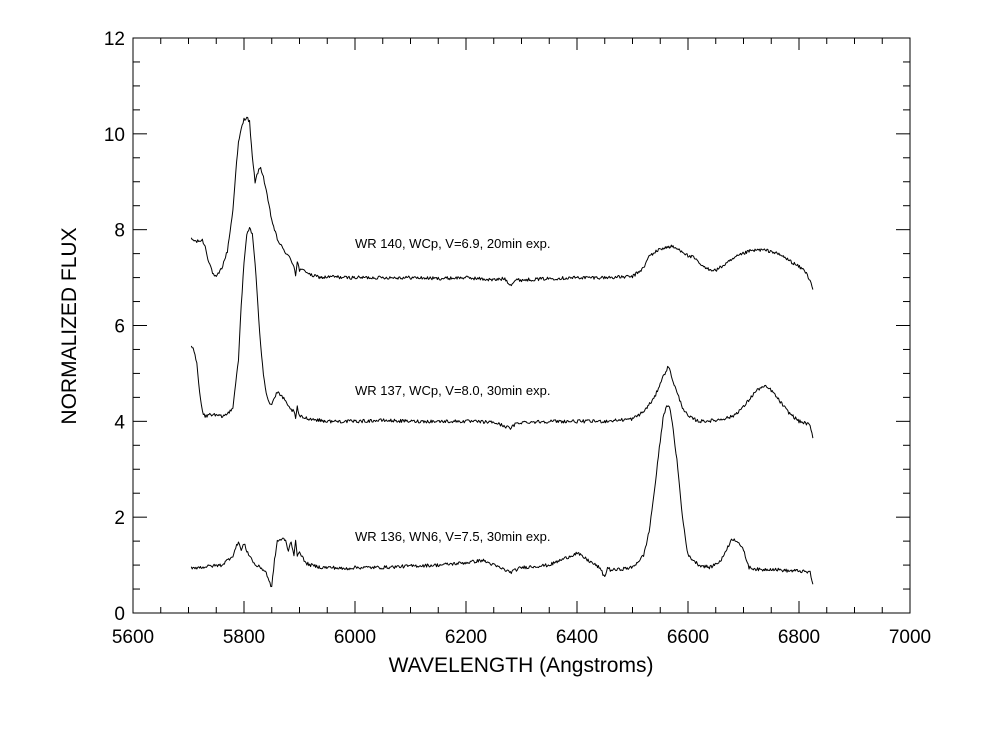  Describe the element at coordinates (688, 637) in the screenshot. I see `x-tick-label: 6600` at that location.